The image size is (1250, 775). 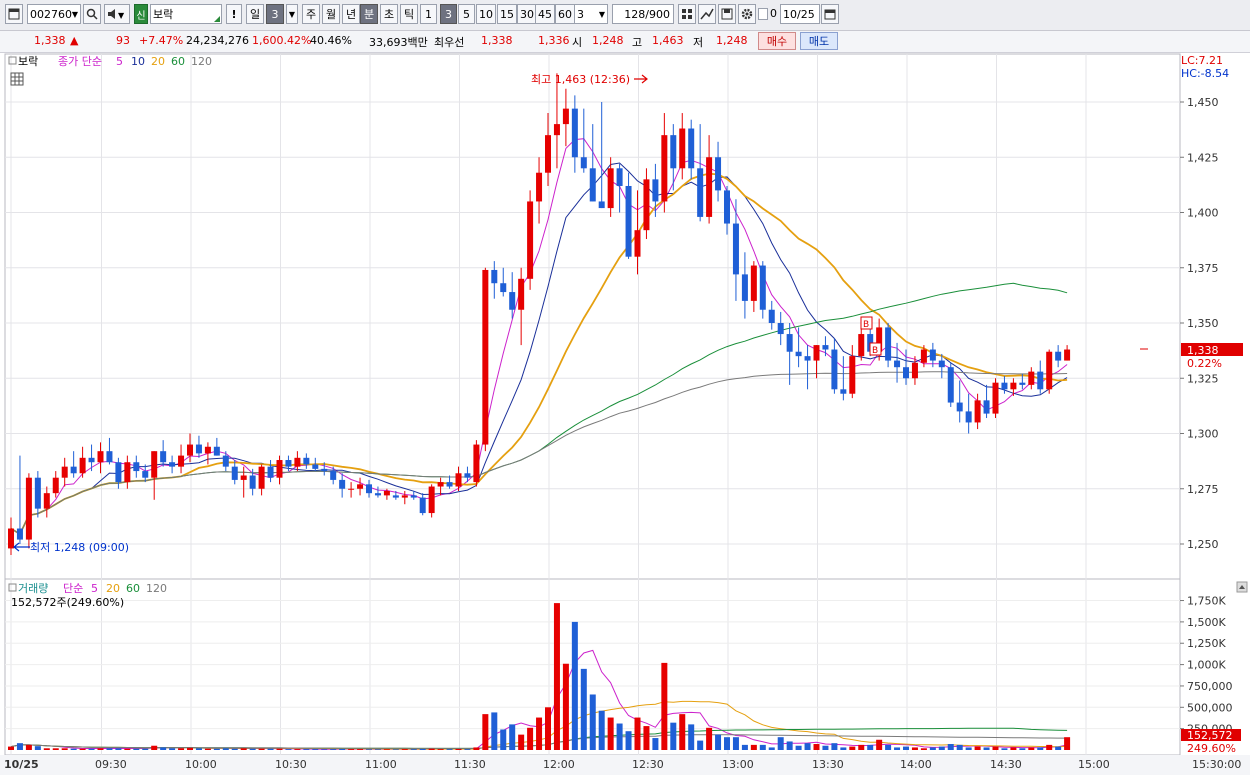 What do you see at coordinates (545, 14) in the screenshot?
I see `period-button-45: 45` at bounding box center [545, 14].